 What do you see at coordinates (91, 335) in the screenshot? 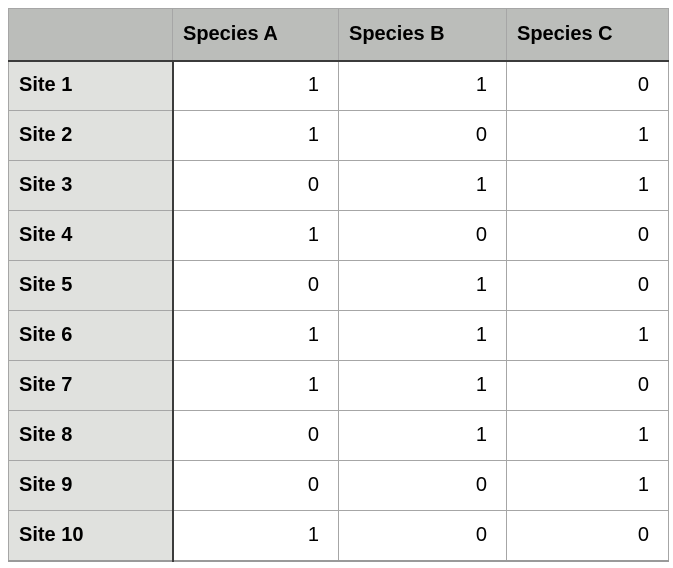
I see `row-label: Site 6` at bounding box center [91, 335].